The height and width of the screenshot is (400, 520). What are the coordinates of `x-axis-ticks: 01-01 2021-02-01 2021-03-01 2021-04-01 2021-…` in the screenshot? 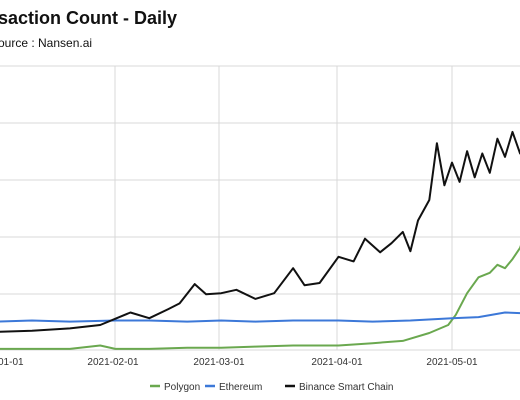 It's located at (239, 362).